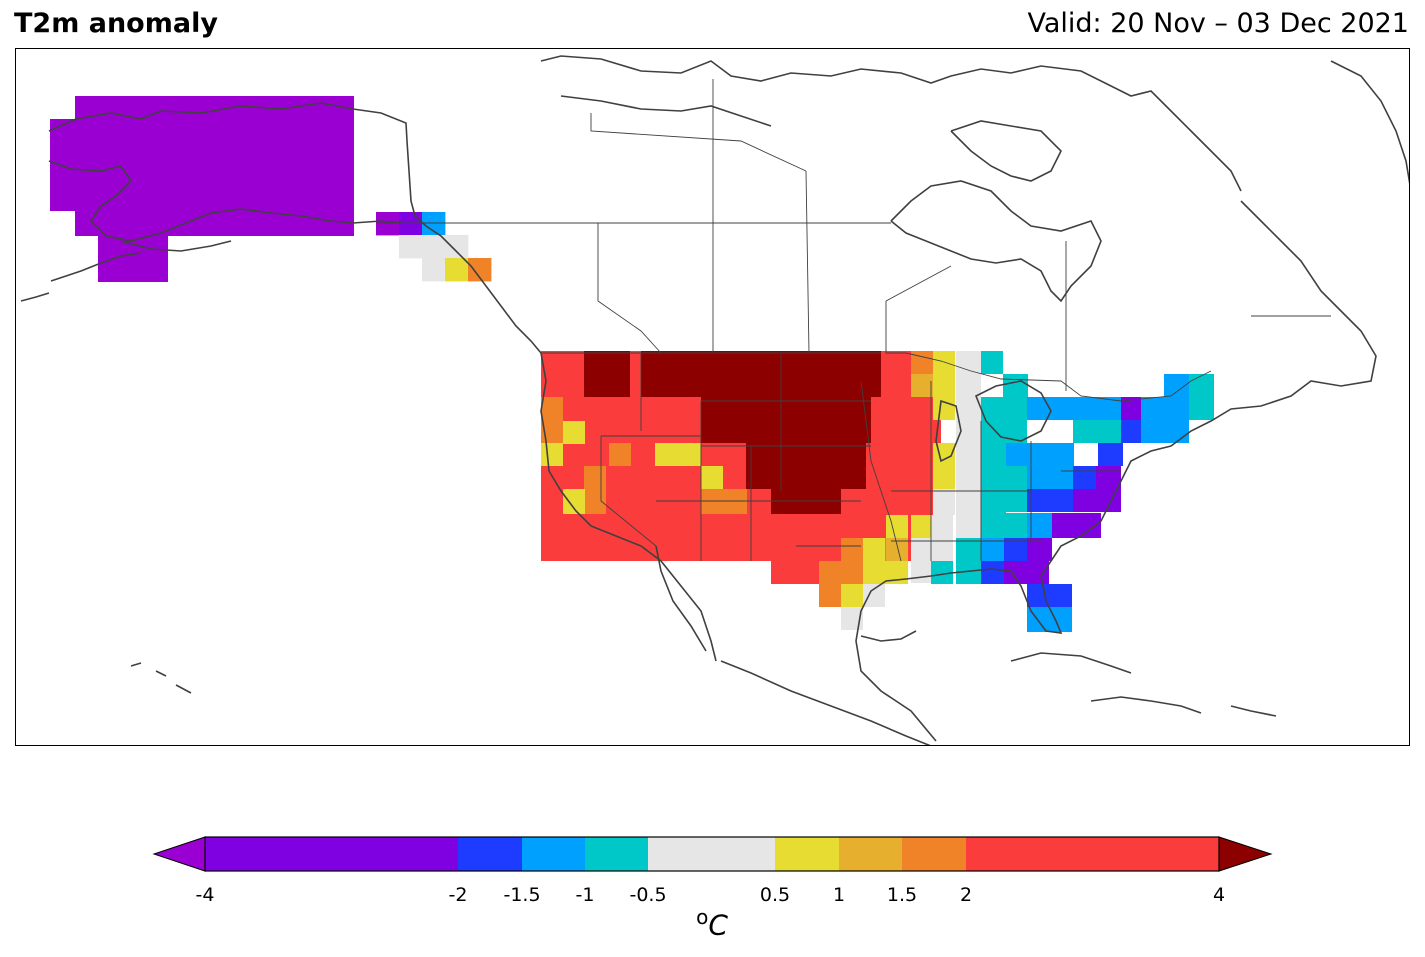 Image resolution: width=1425 pixels, height=957 pixels. What do you see at coordinates (775, 895) in the screenshot?
I see `colorbar-tick-label: 0.5` at bounding box center [775, 895].